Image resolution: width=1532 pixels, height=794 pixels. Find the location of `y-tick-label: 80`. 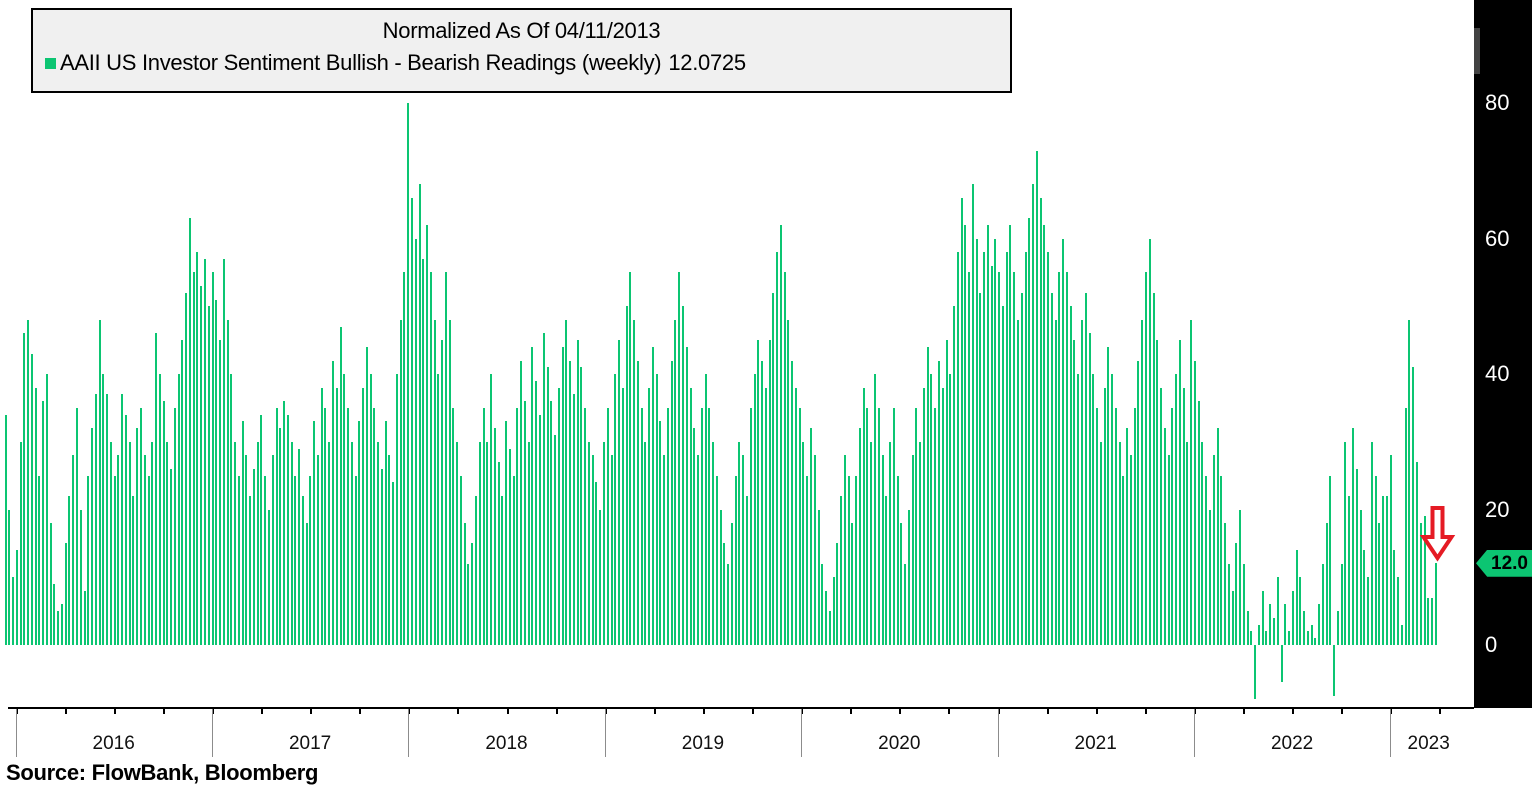

y-tick-label: 80 is located at coordinates (1497, 103).